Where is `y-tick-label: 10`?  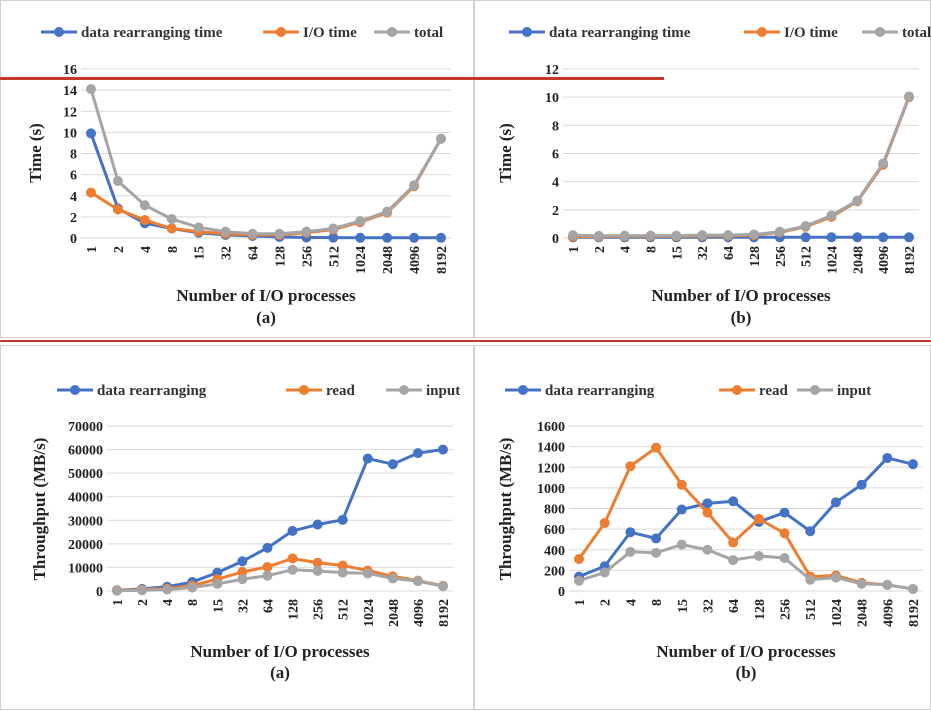
y-tick-label: 10 is located at coordinates (70, 133).